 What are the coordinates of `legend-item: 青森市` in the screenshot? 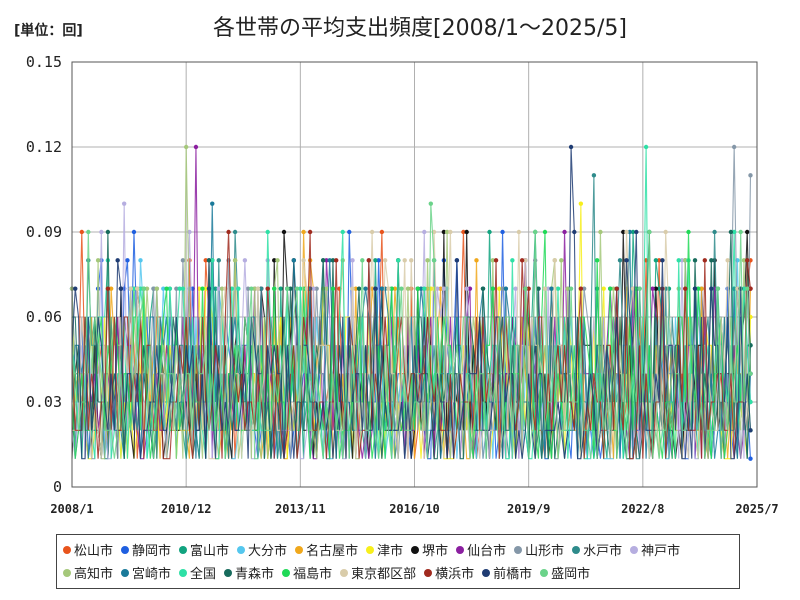 It's located at (249, 572).